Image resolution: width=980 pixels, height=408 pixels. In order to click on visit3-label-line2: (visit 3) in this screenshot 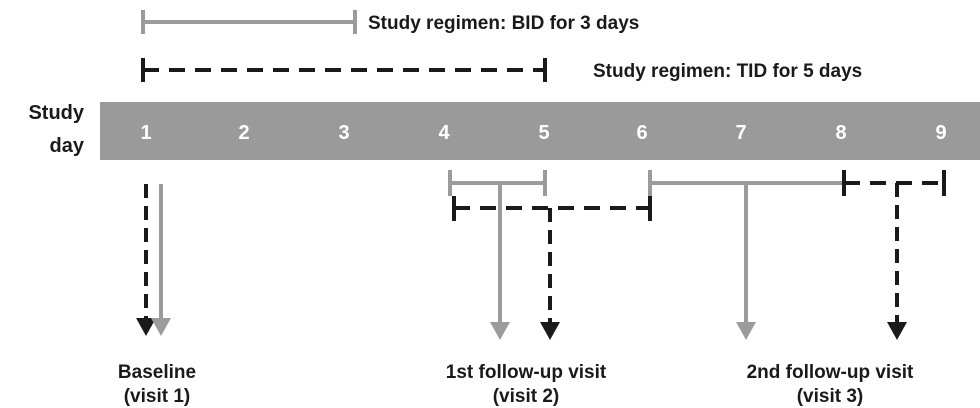, I will do `click(830, 396)`.